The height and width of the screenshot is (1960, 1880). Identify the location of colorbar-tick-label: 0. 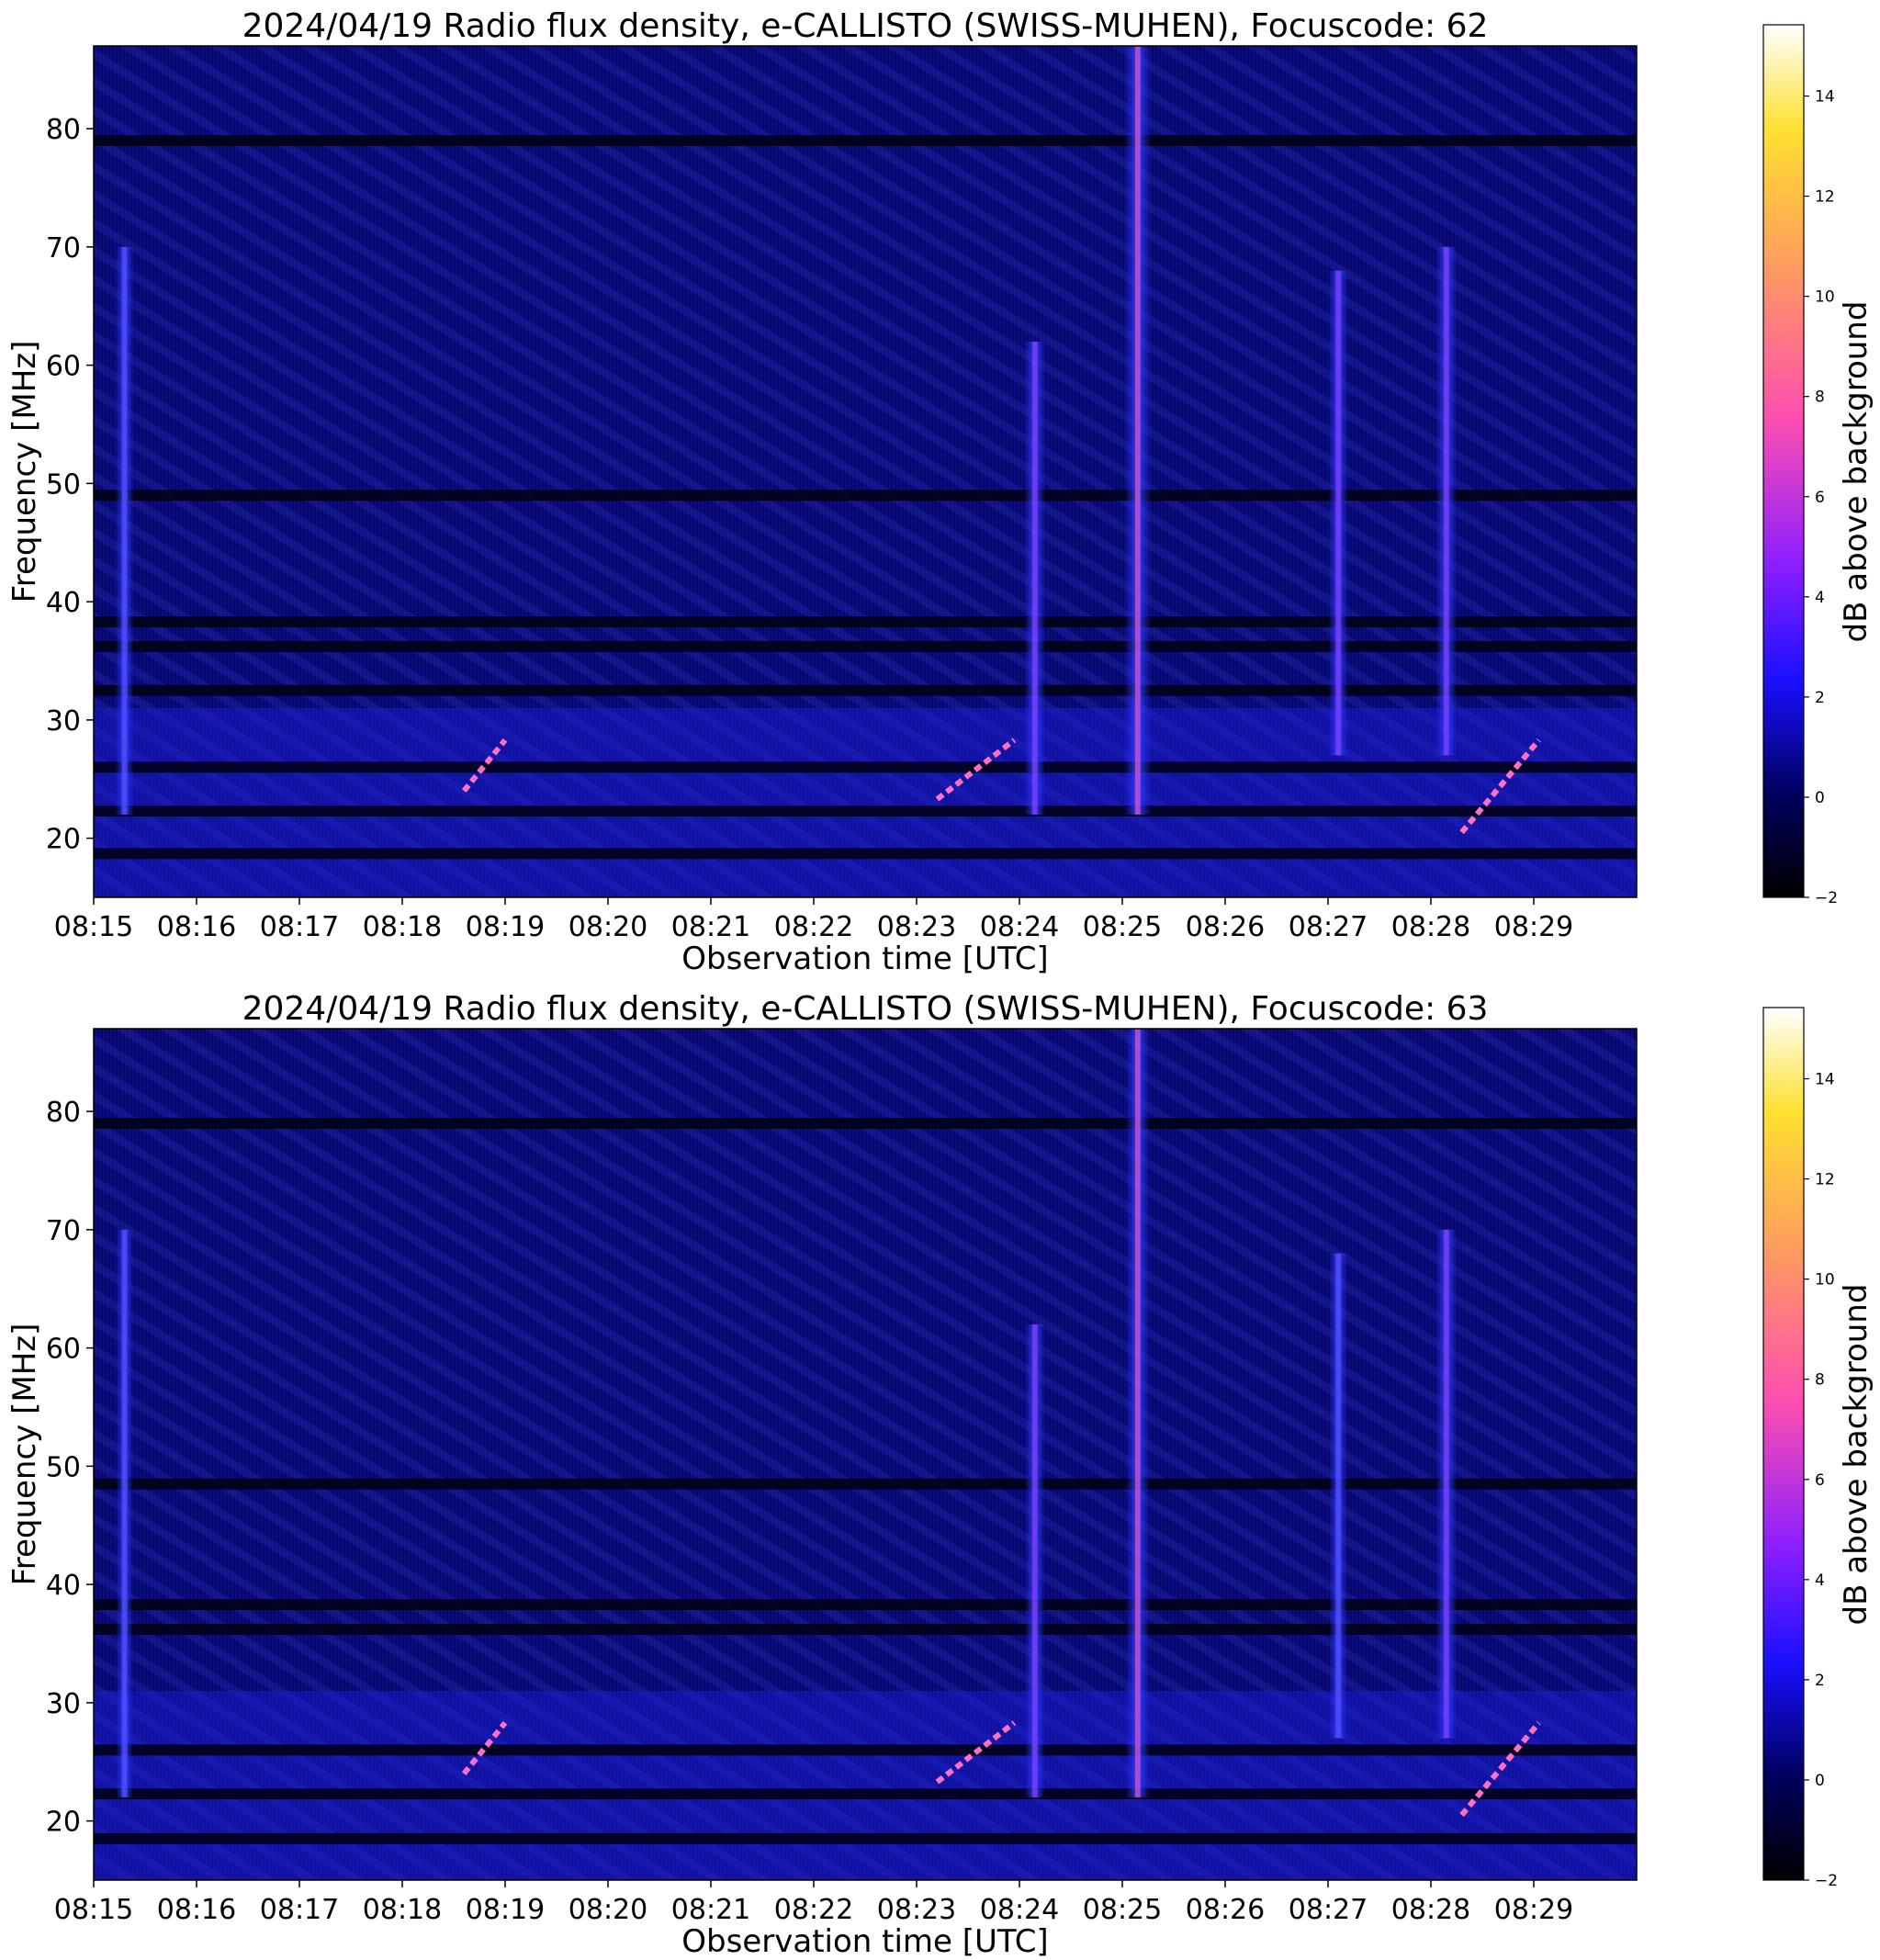
(1820, 798).